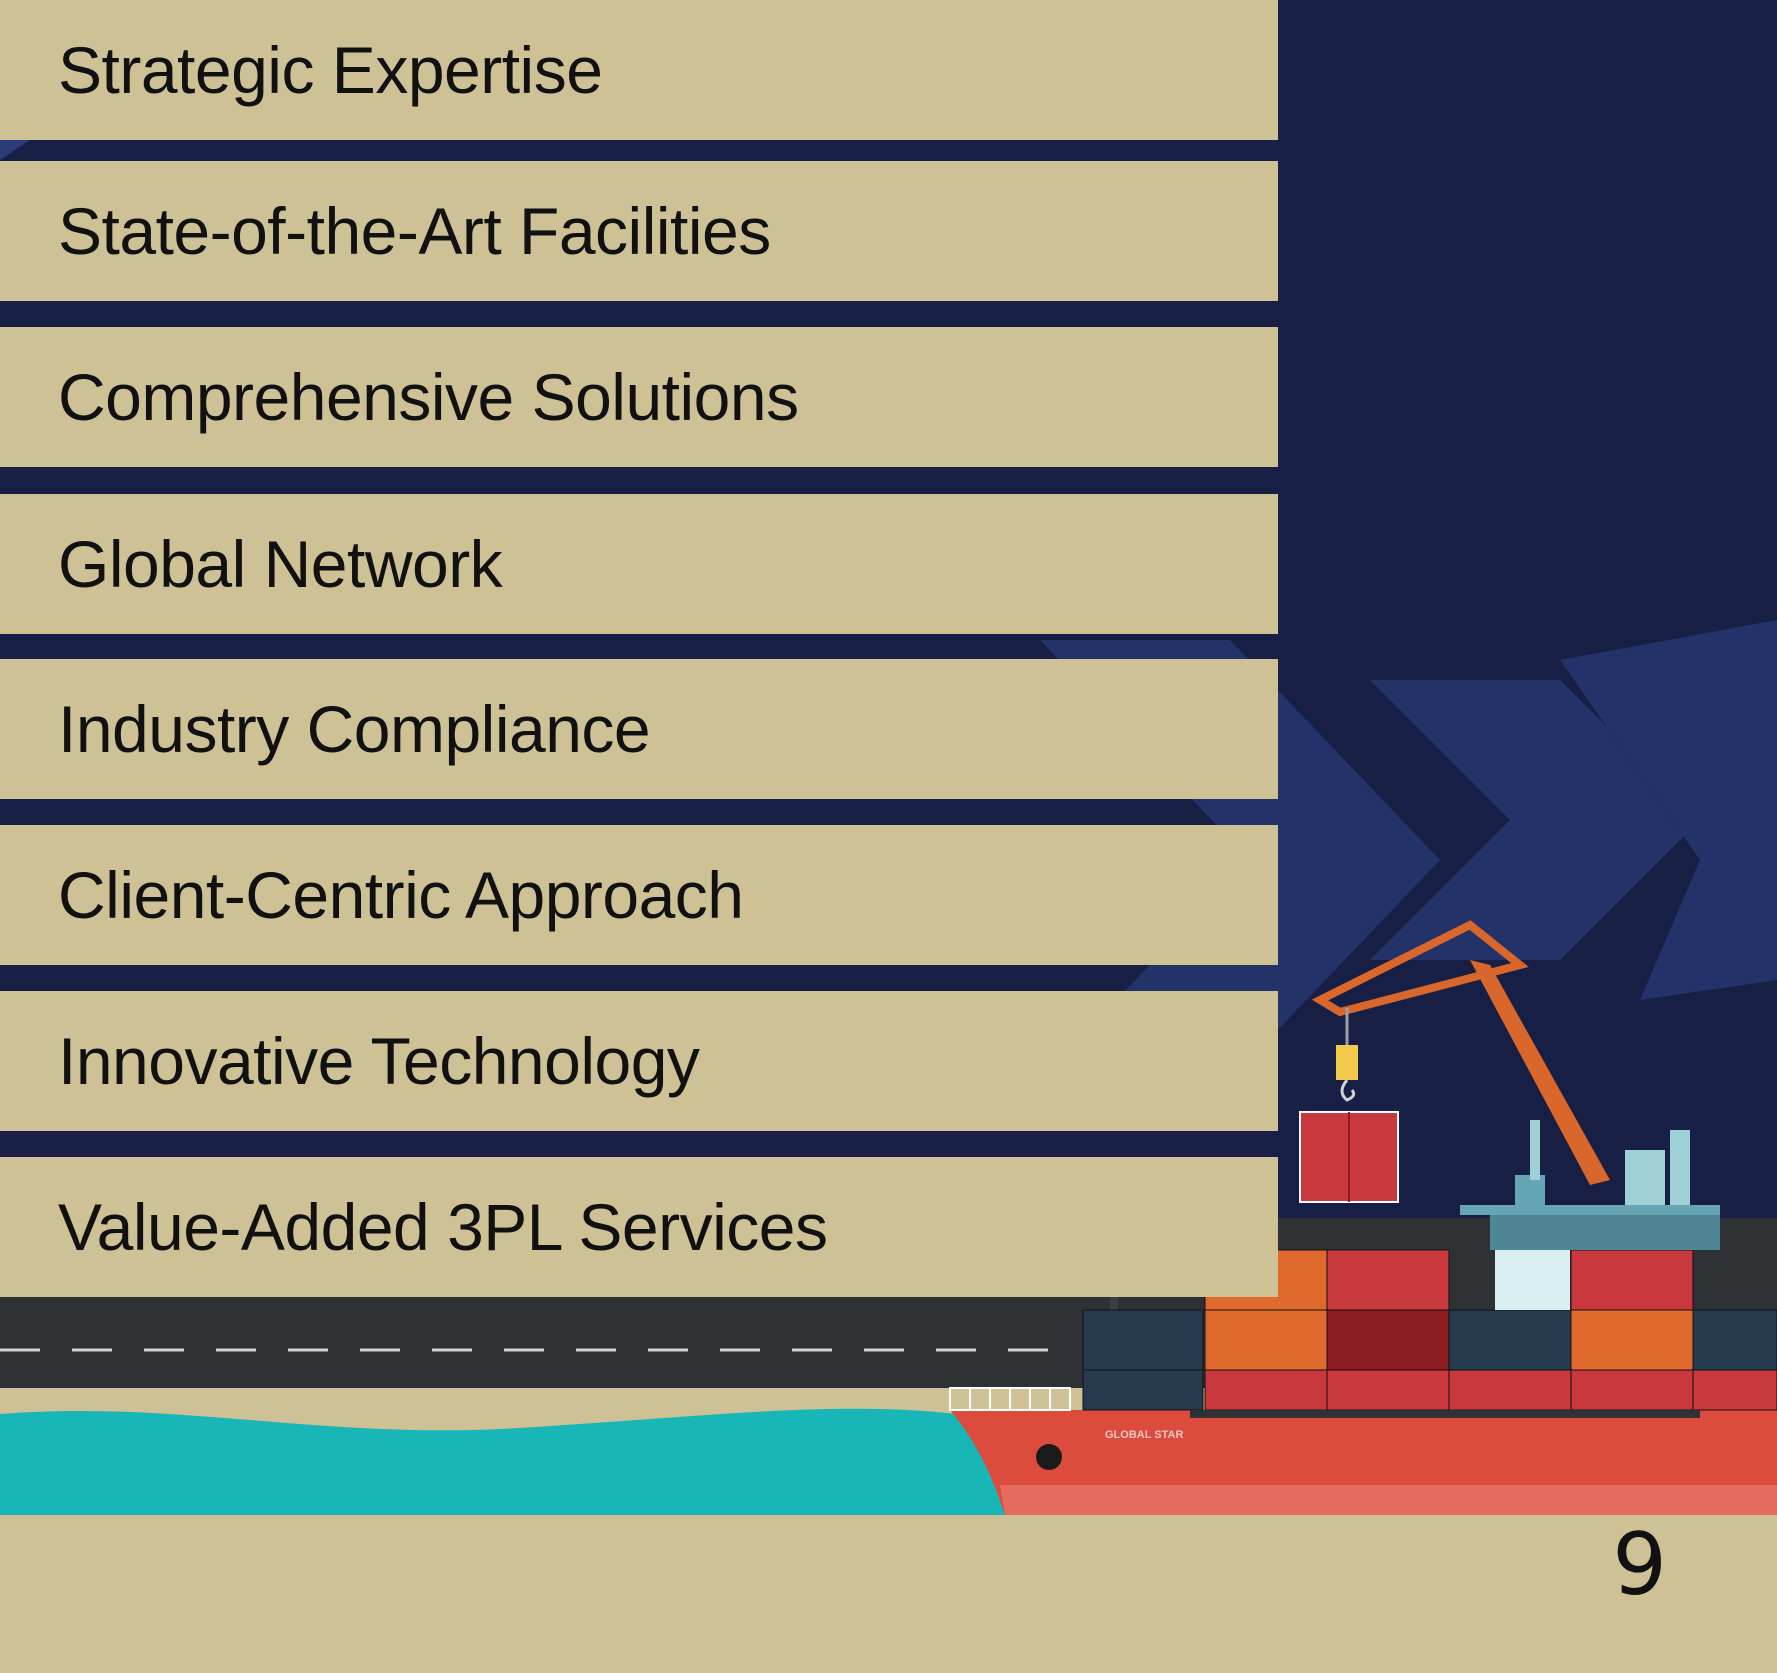 The width and height of the screenshot is (1777, 1673). What do you see at coordinates (1590, 1215) in the screenshot?
I see `ship-bridge` at bounding box center [1590, 1215].